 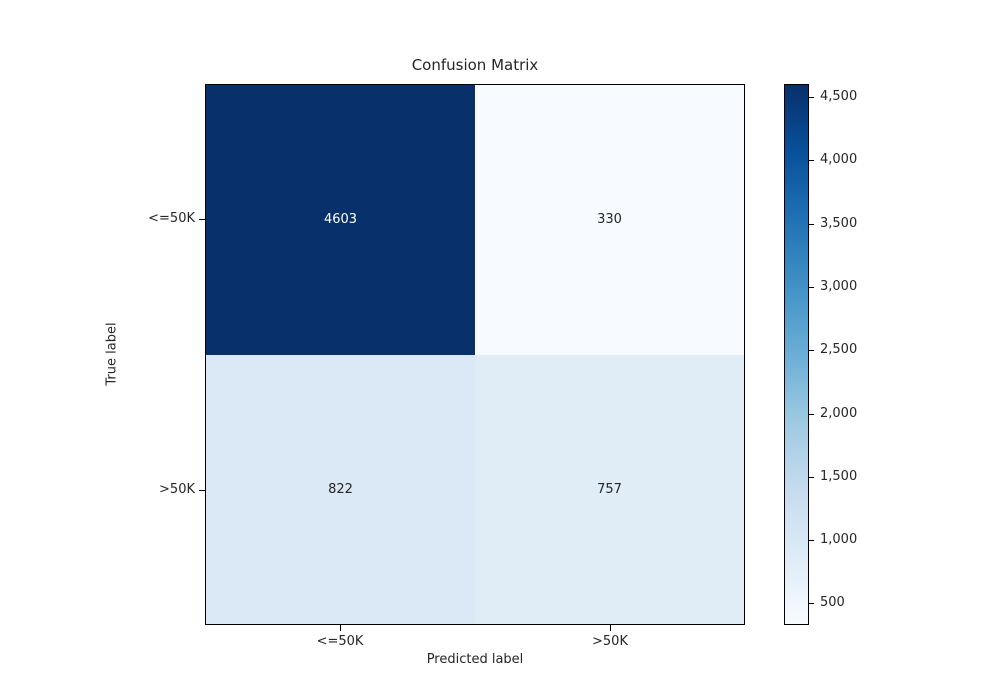 I want to click on x-tick-label: <=50K, so click(x=340, y=641).